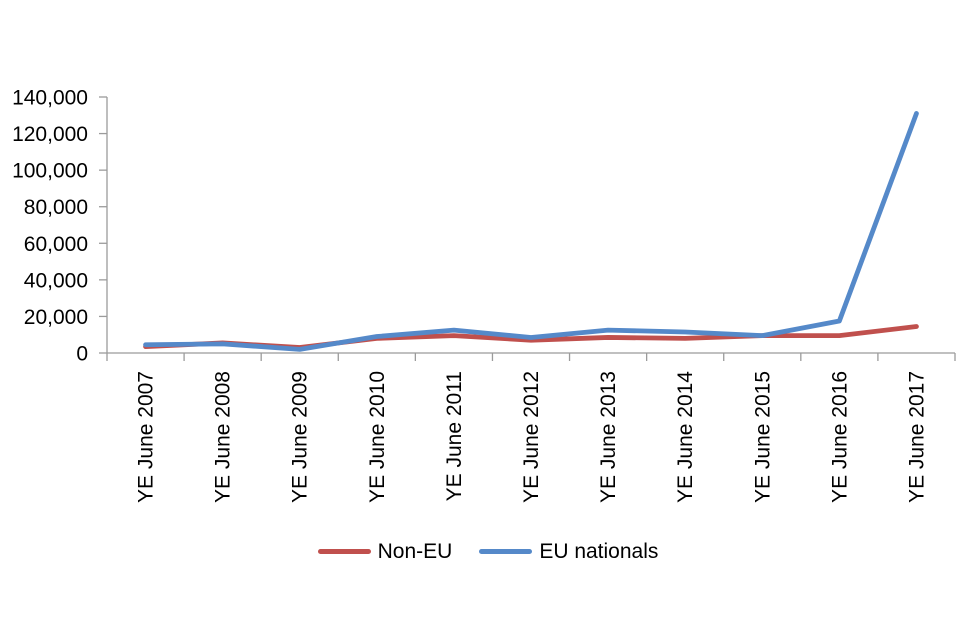  I want to click on y-tick-label: 60,000, so click(56, 244).